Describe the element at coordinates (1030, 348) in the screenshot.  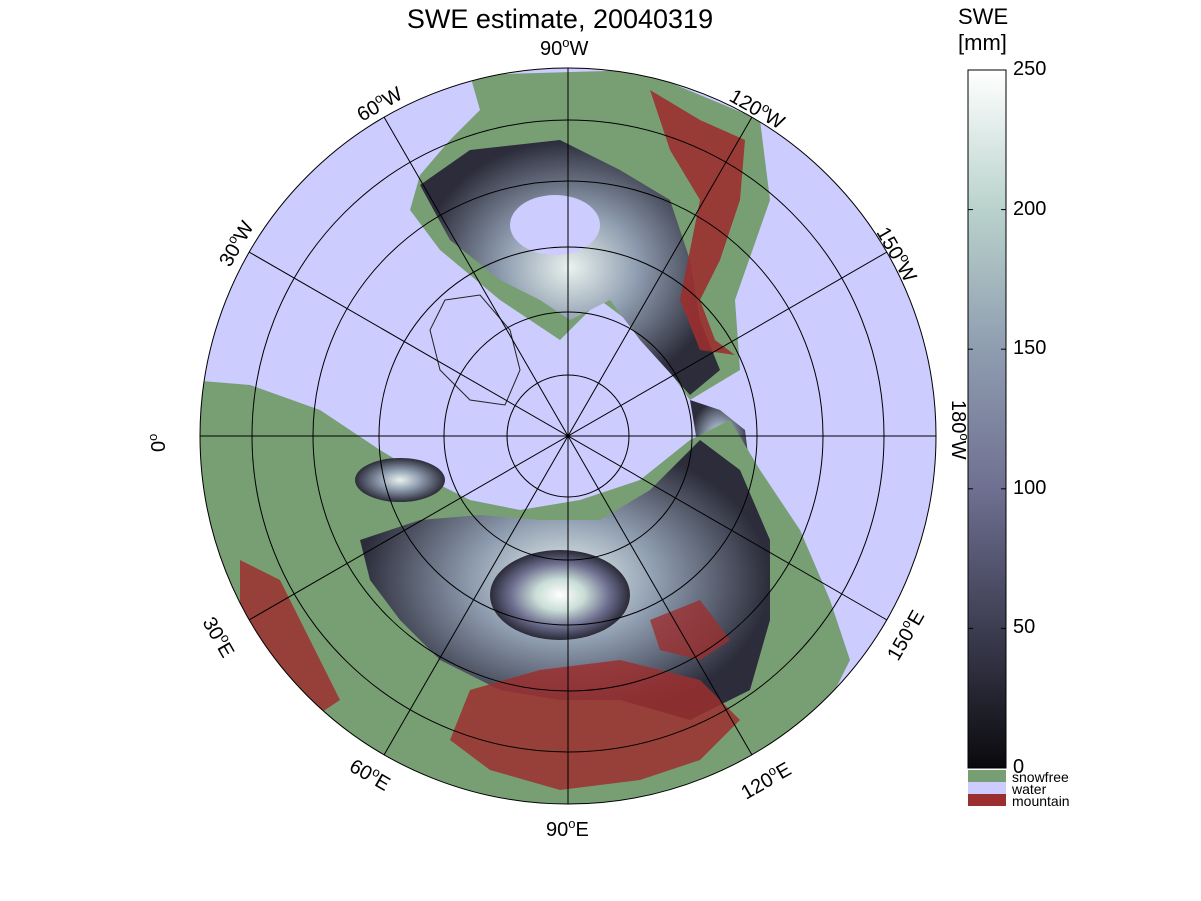
I see `colorbar-tick-label: 150` at that location.